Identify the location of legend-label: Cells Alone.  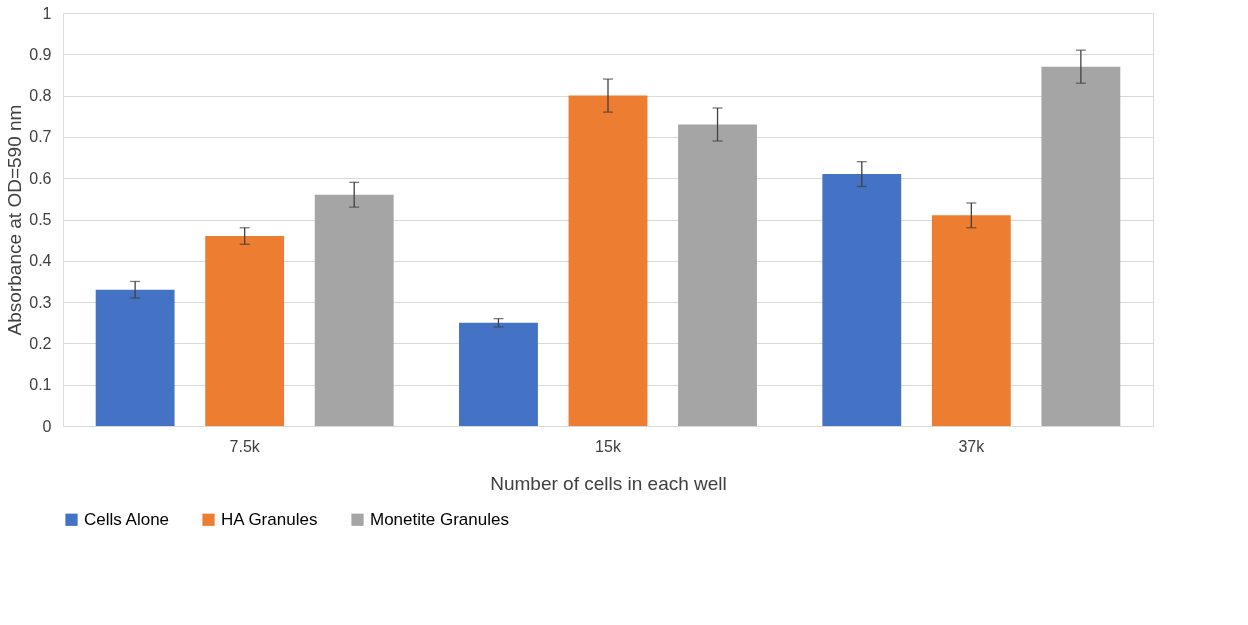
(127, 519).